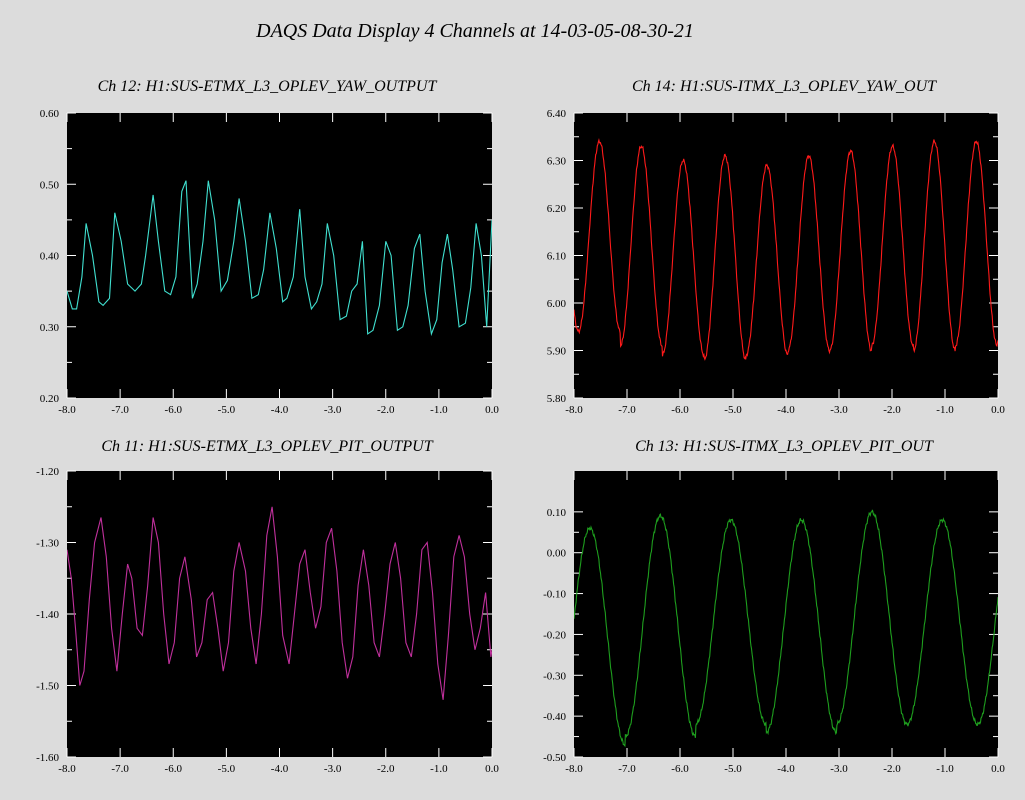 Image resolution: width=1025 pixels, height=800 pixels. I want to click on y-tick-label: 0.50, so click(50, 185).